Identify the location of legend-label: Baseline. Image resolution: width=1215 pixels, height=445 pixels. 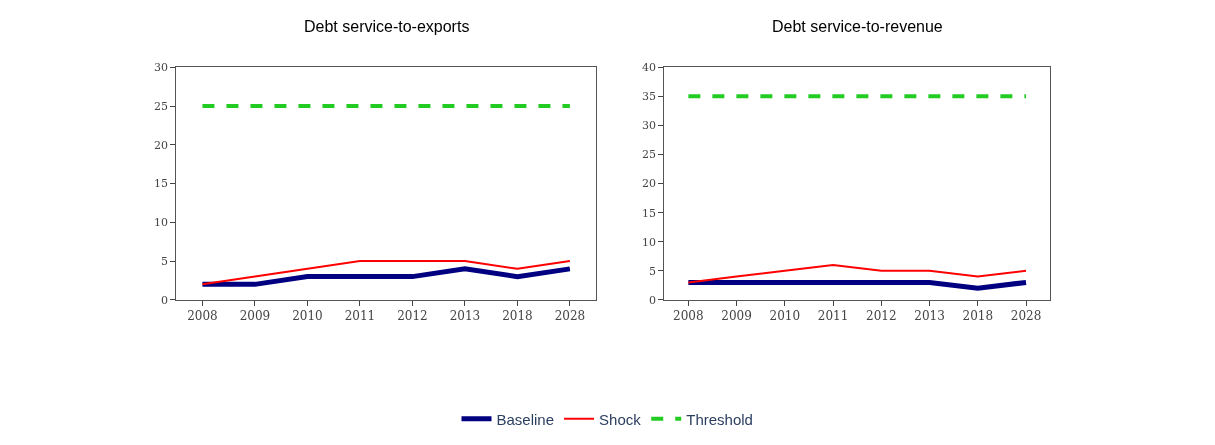
(525, 419).